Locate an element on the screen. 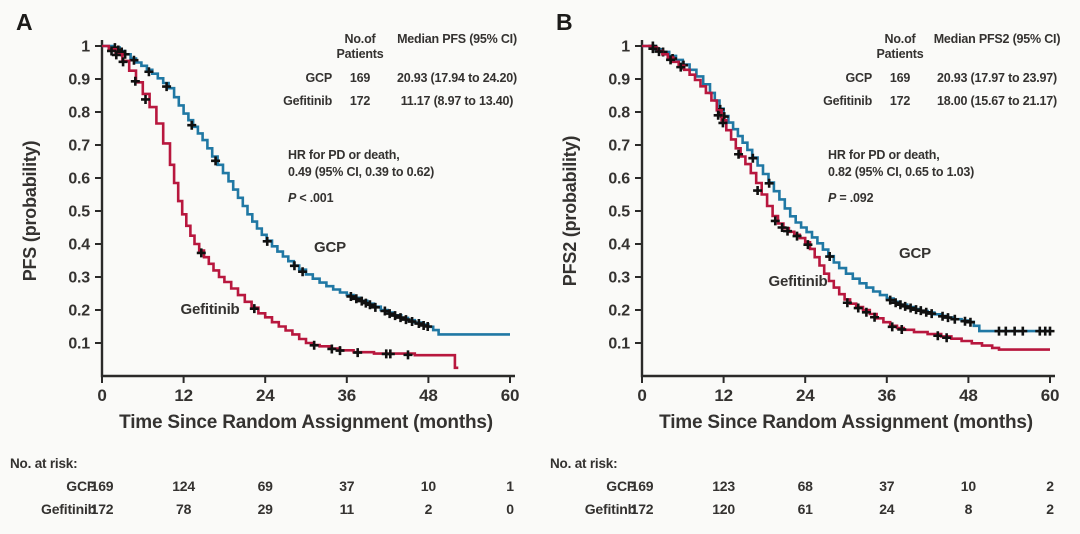 The width and height of the screenshot is (1080, 534). at-risk-value: 11 is located at coordinates (347, 509).